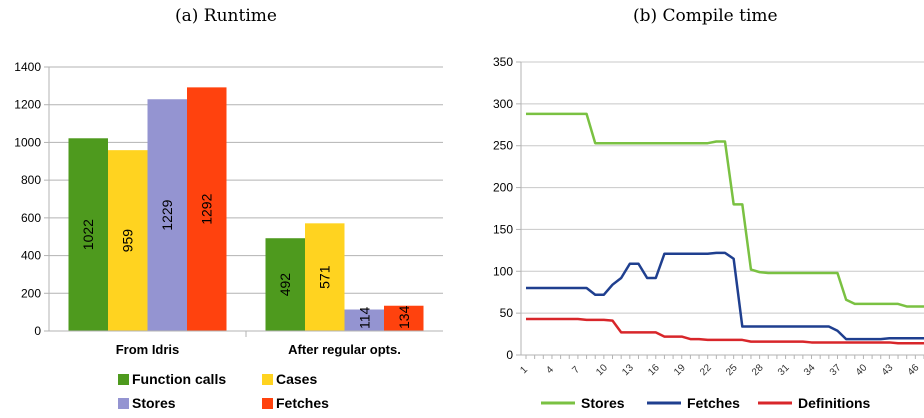 The image size is (924, 418). What do you see at coordinates (148, 349) in the screenshot?
I see `x-category-label: From Idris` at bounding box center [148, 349].